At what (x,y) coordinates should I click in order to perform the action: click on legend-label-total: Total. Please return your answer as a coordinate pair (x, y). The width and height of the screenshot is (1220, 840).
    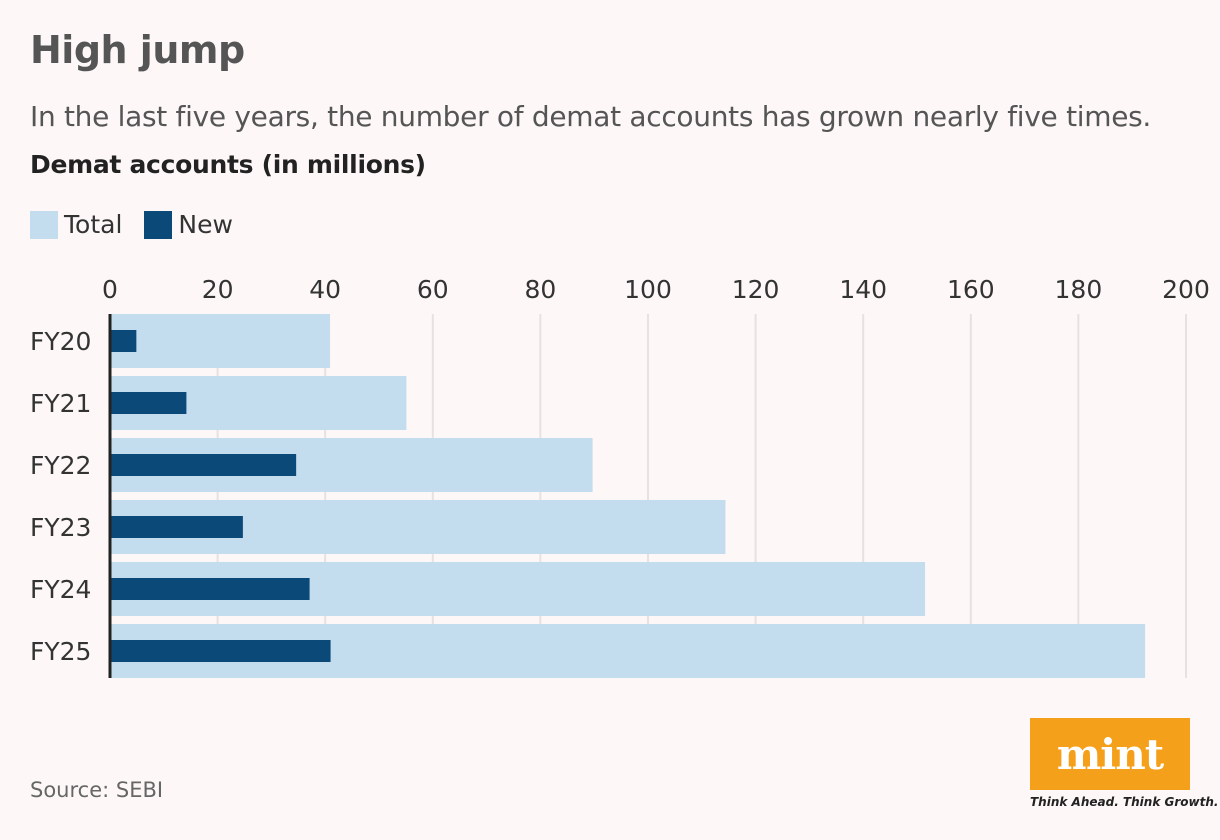
    Looking at the image, I should click on (93, 224).